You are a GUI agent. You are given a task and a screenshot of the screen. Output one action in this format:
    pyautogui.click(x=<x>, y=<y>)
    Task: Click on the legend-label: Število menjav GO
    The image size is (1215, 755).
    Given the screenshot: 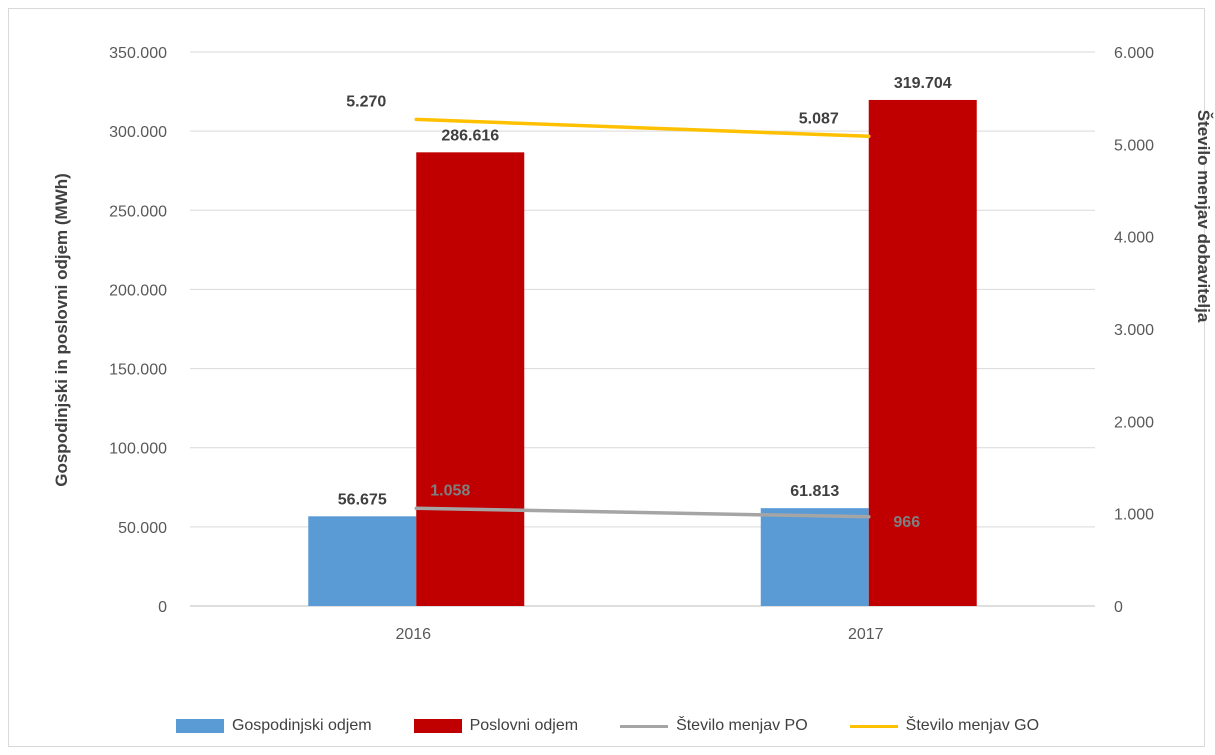 What is the action you would take?
    pyautogui.click(x=972, y=725)
    